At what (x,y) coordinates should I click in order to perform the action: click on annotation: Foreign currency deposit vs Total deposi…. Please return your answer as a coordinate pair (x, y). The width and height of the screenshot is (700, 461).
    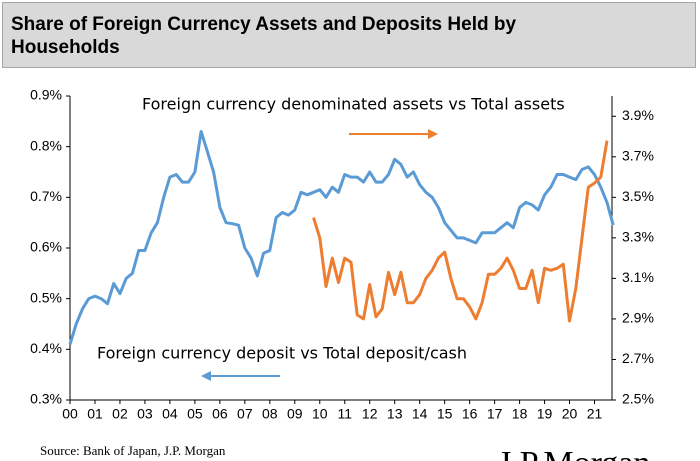
    Looking at the image, I should click on (282, 353).